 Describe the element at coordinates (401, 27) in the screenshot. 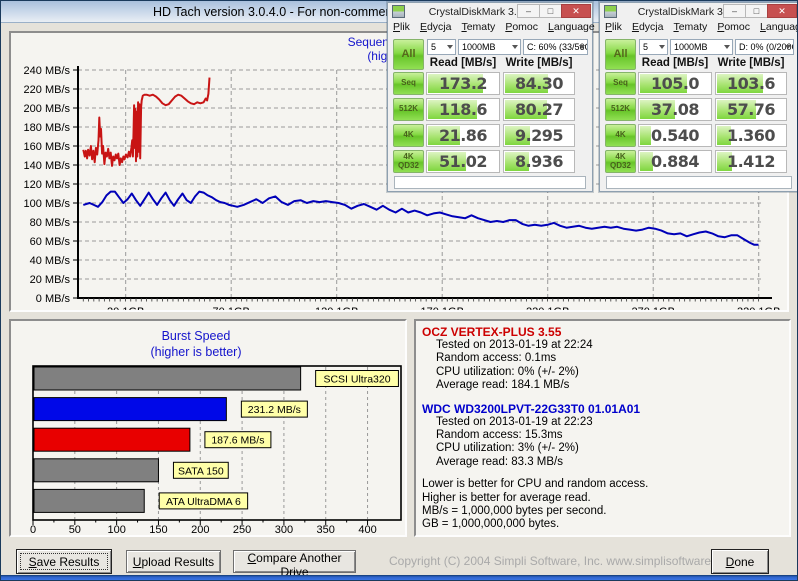

I see `cdm1-menu-plik: Plik` at that location.